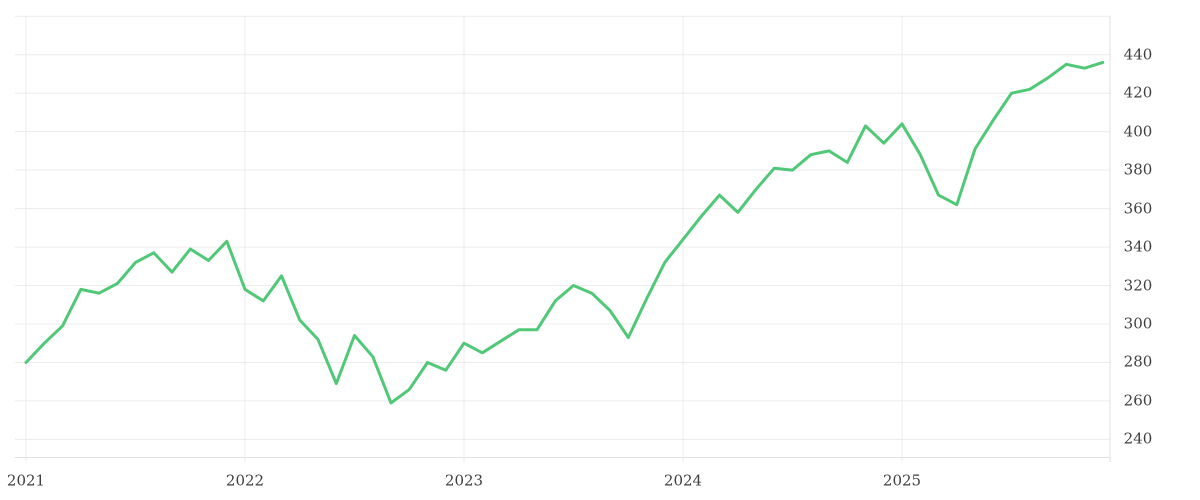  I want to click on x-axis-label-2022: 2022, so click(245, 480).